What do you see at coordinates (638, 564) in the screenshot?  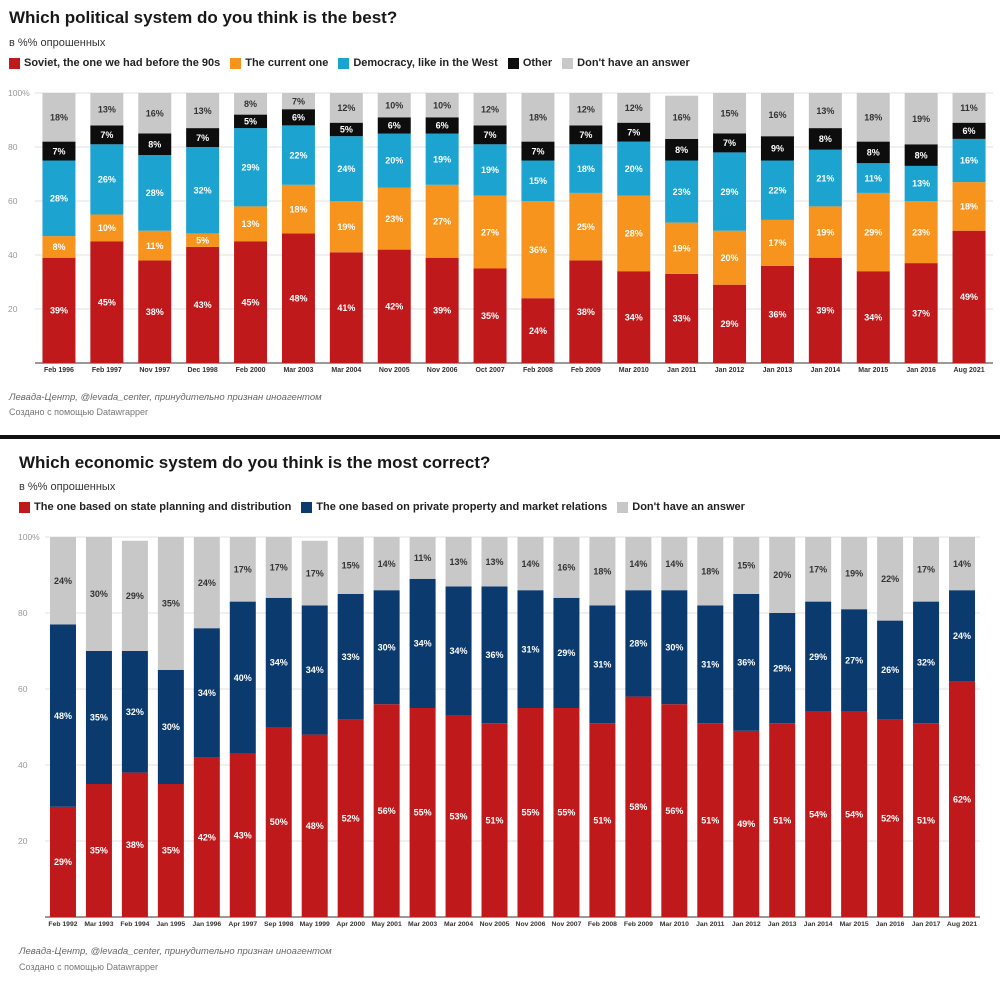 I see `data-label: 14%` at bounding box center [638, 564].